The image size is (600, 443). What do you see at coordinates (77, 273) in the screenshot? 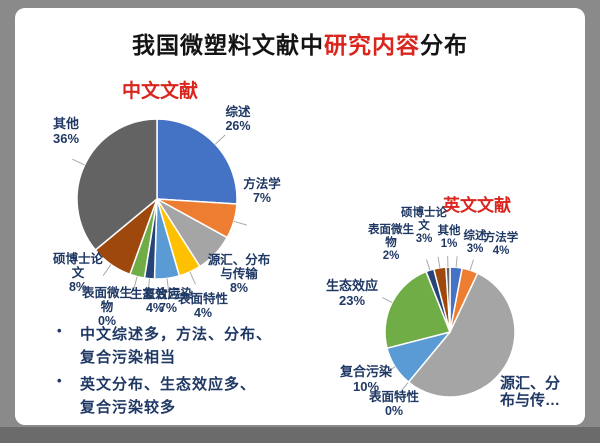
I see `pie-slice-label: 硕博士论文 8%` at bounding box center [77, 273].